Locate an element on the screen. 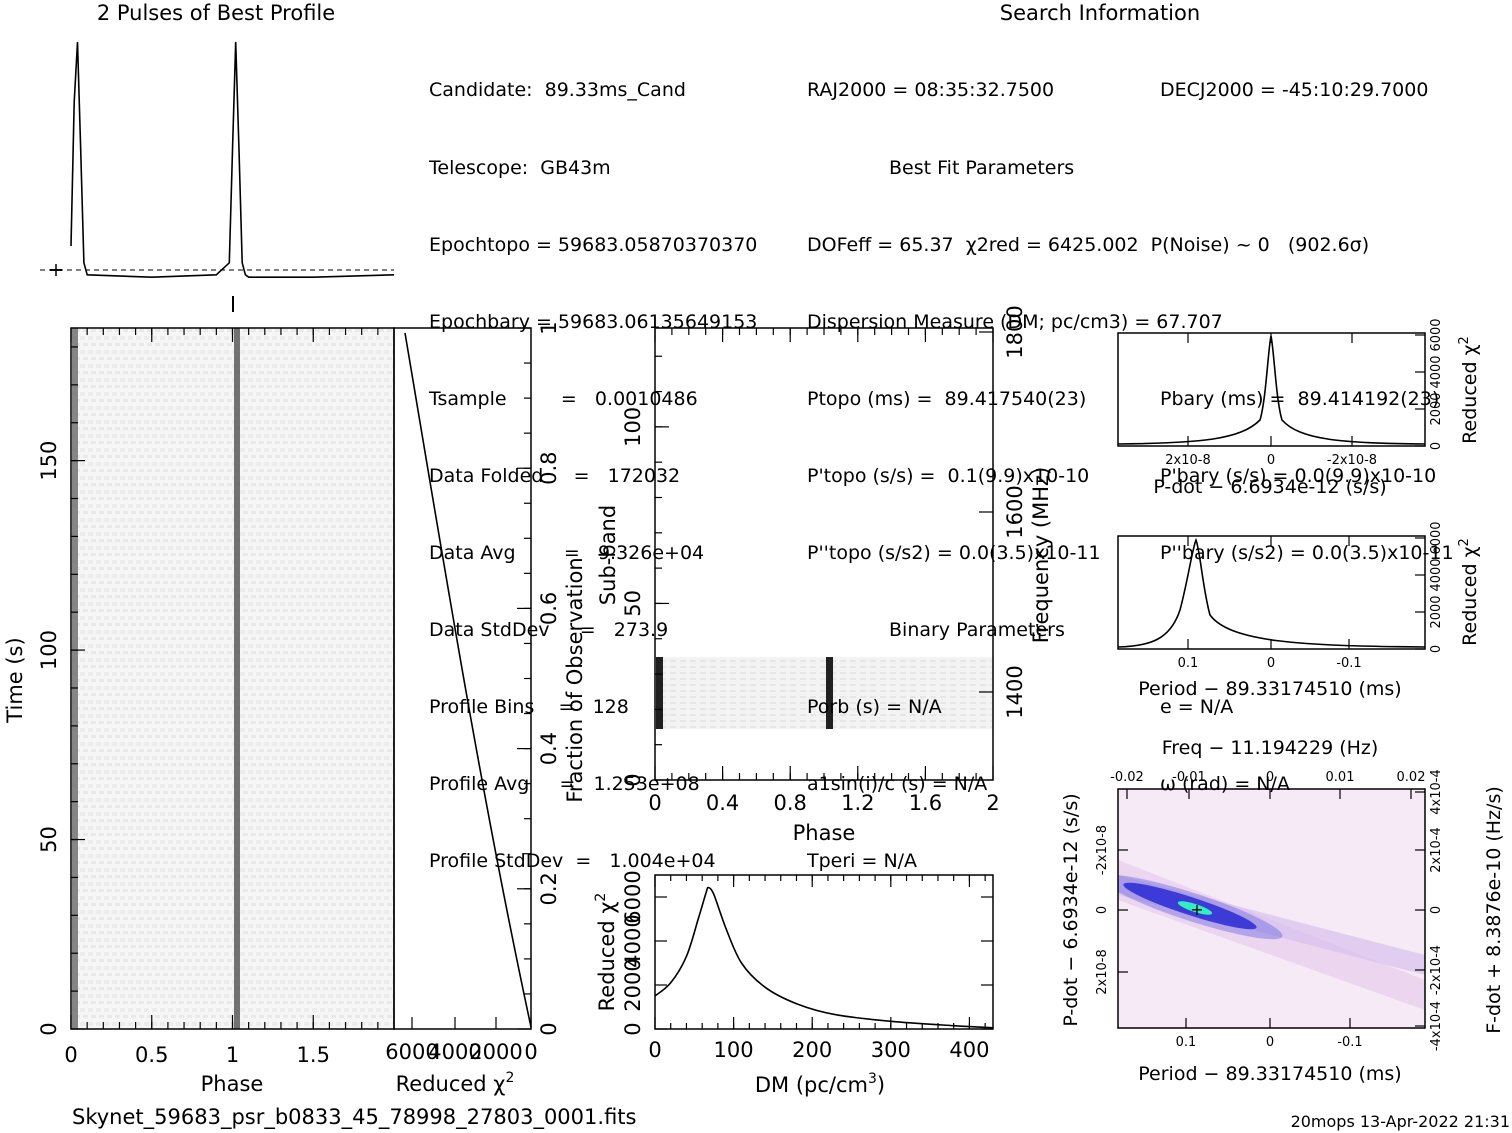 This screenshot has width=1512, height=1133. profile-plot is located at coordinates (217, 176).